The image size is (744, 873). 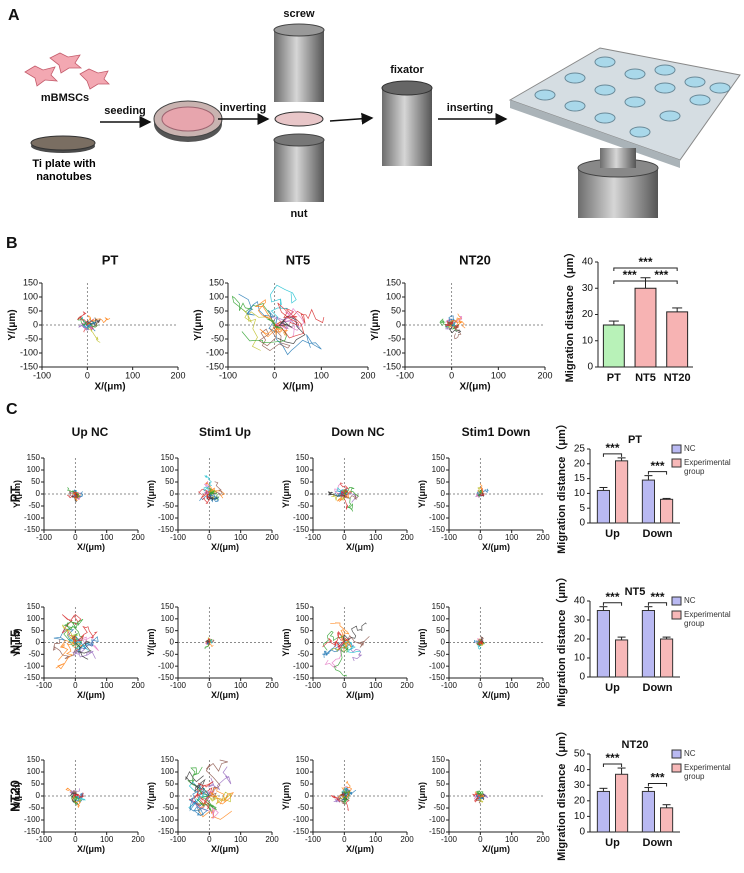 What do you see at coordinates (90, 432) in the screenshot?
I see `column-title: Up NC` at bounding box center [90, 432].